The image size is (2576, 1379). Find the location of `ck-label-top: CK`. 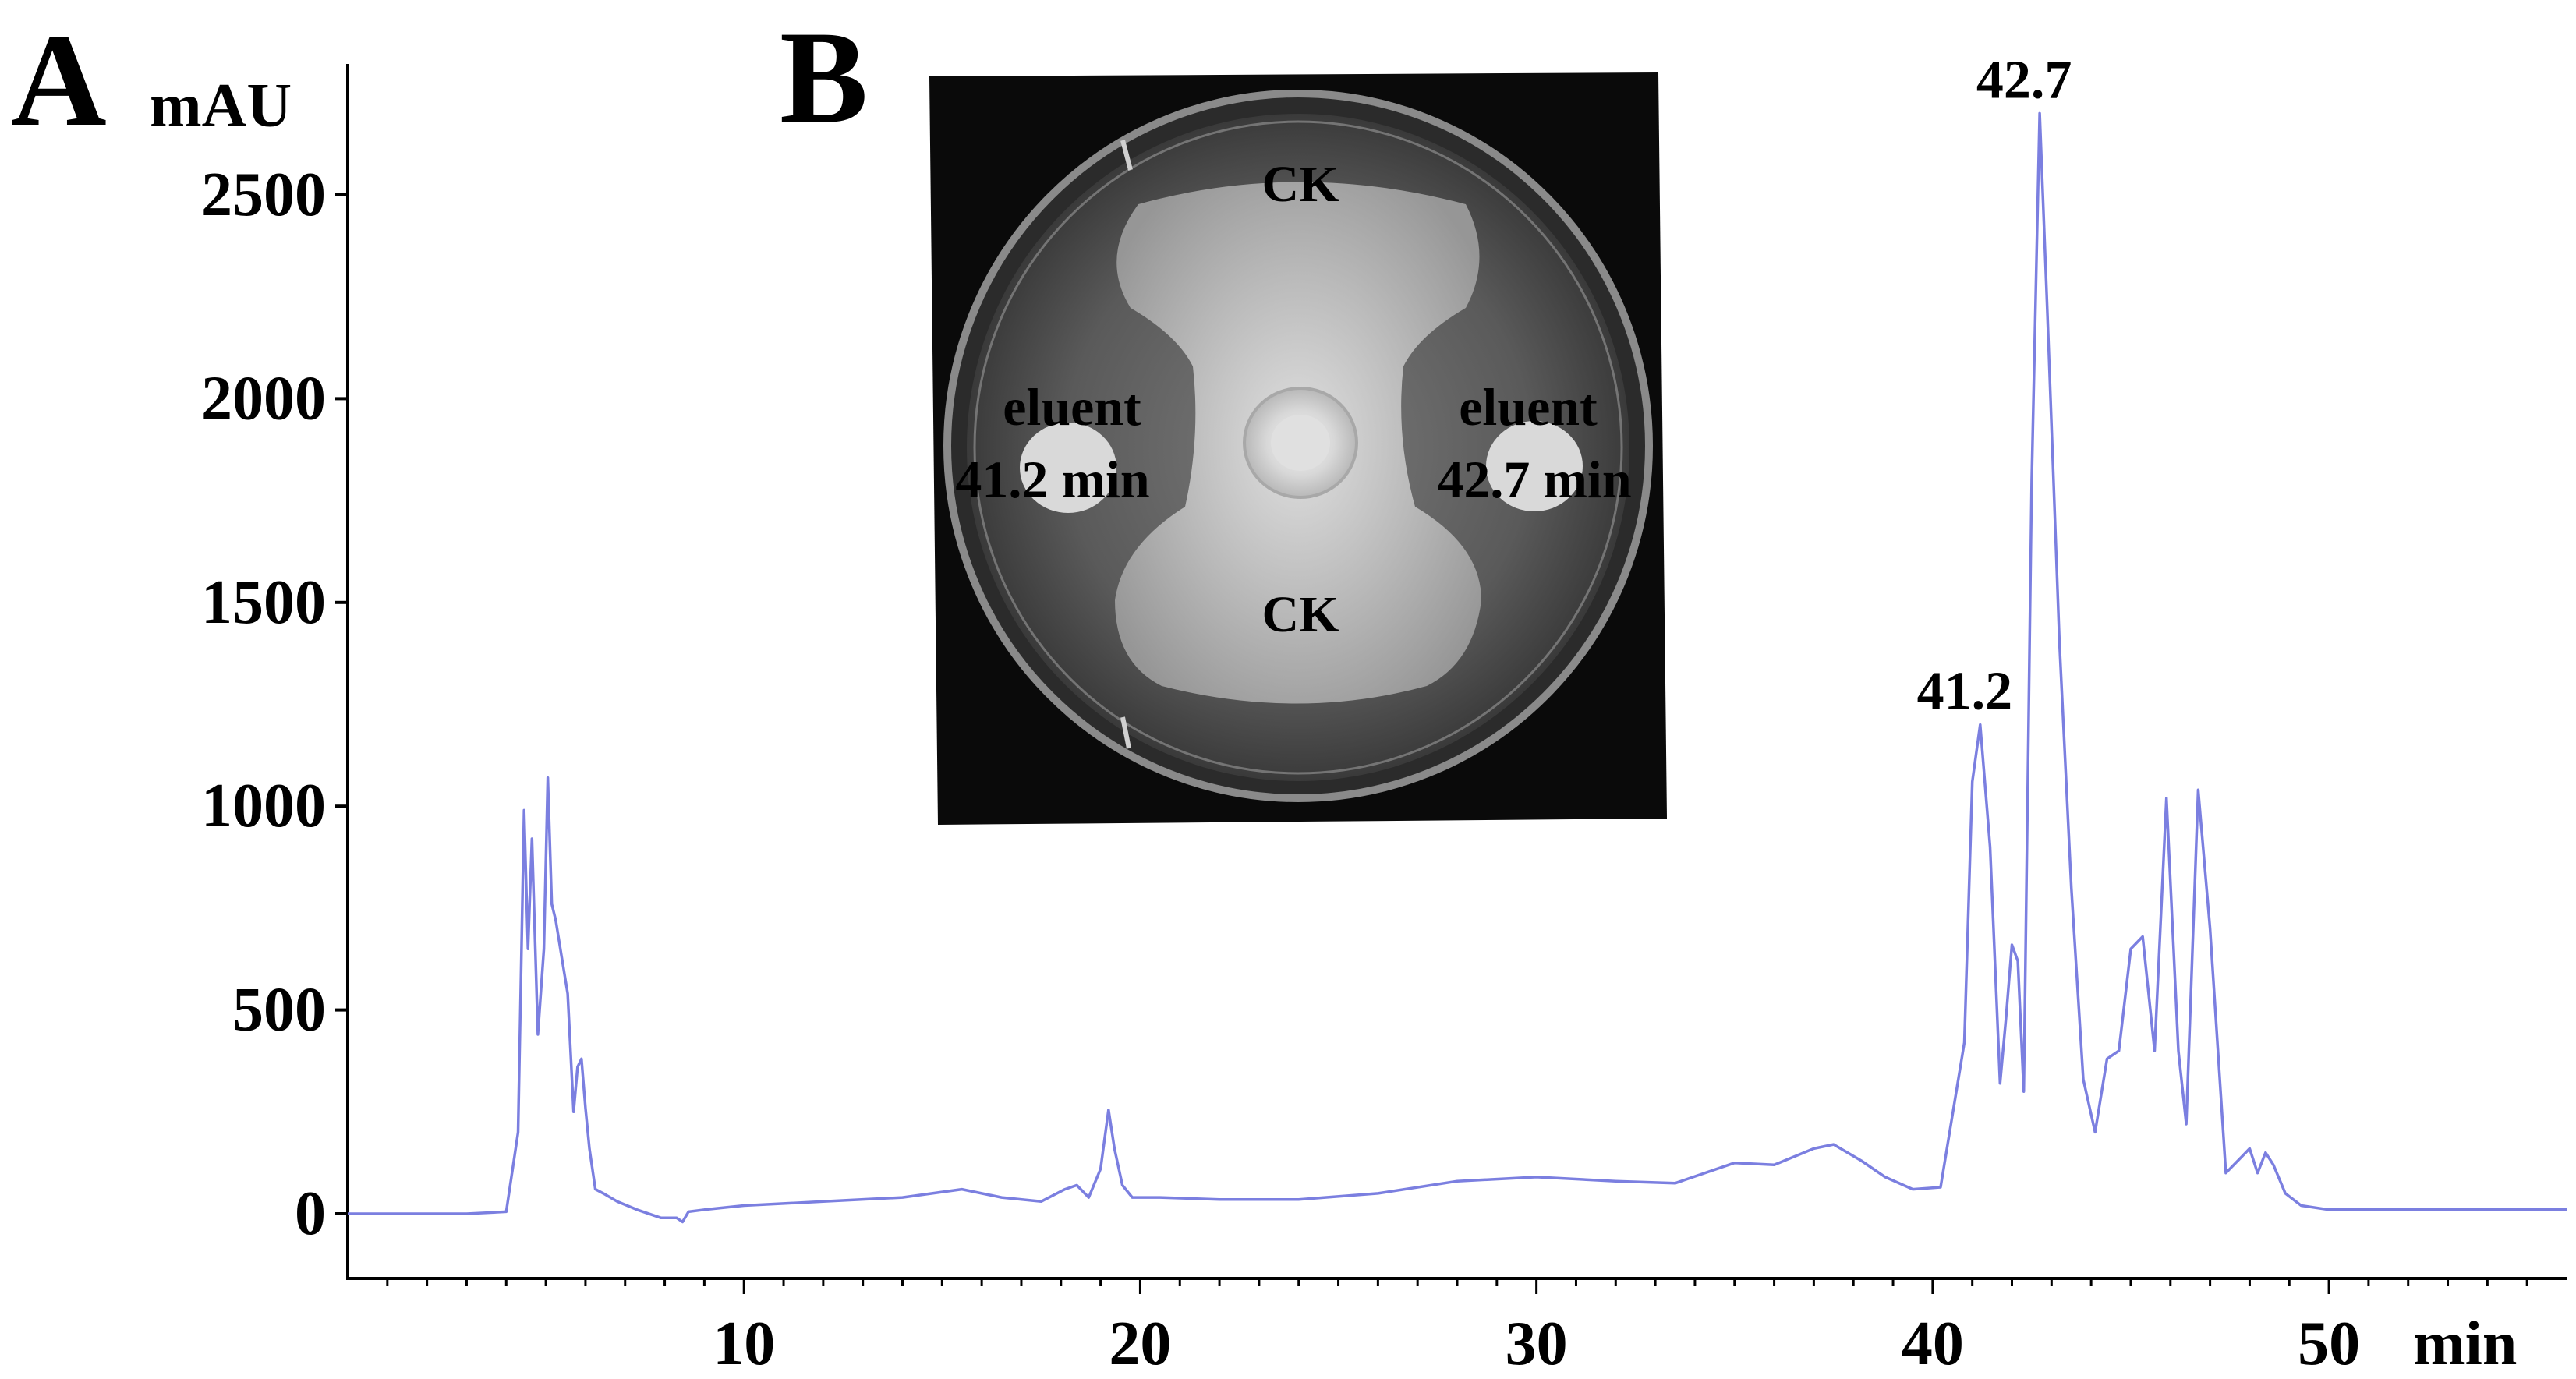

ck-label-top: CK is located at coordinates (1300, 184).